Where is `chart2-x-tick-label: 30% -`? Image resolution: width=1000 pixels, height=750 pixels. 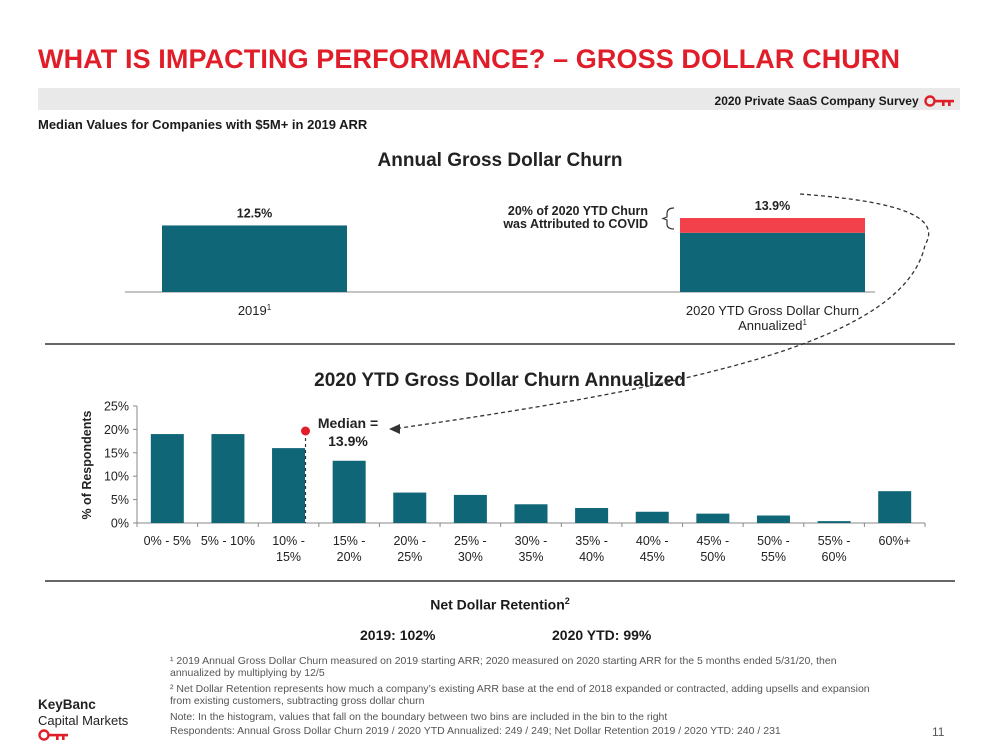
chart2-x-tick-label: 30% - is located at coordinates (531, 541).